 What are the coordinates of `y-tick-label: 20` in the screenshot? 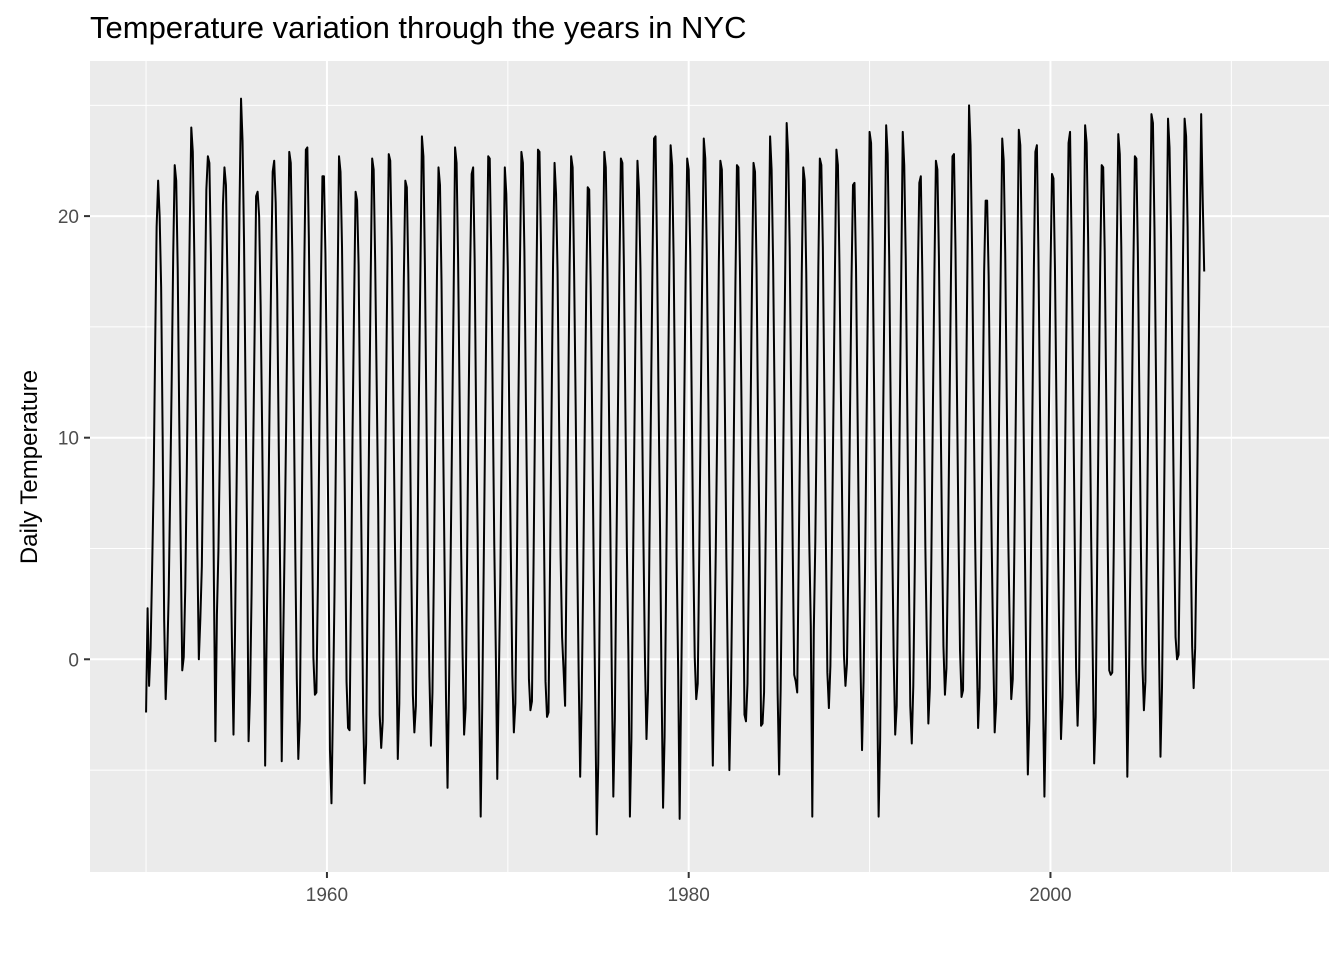 It's located at (68, 217).